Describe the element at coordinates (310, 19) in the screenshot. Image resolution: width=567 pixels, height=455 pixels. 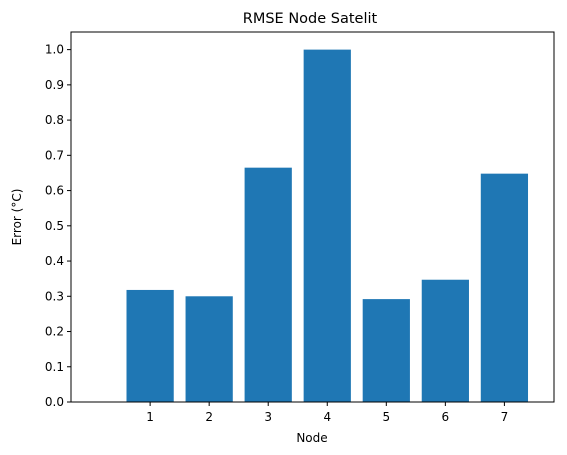
I see `chart-title: RMSE Node Satelit` at that location.